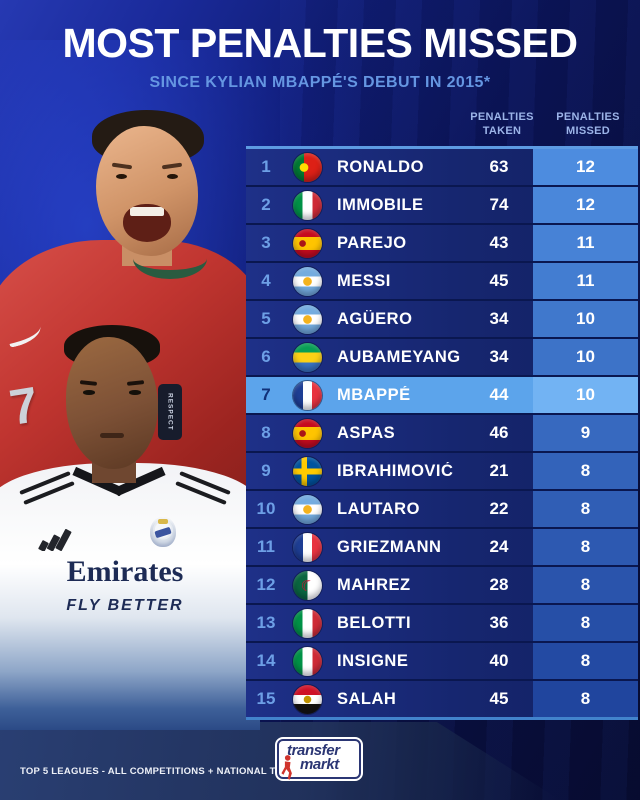  I want to click on player-name: MESSI, so click(364, 280).